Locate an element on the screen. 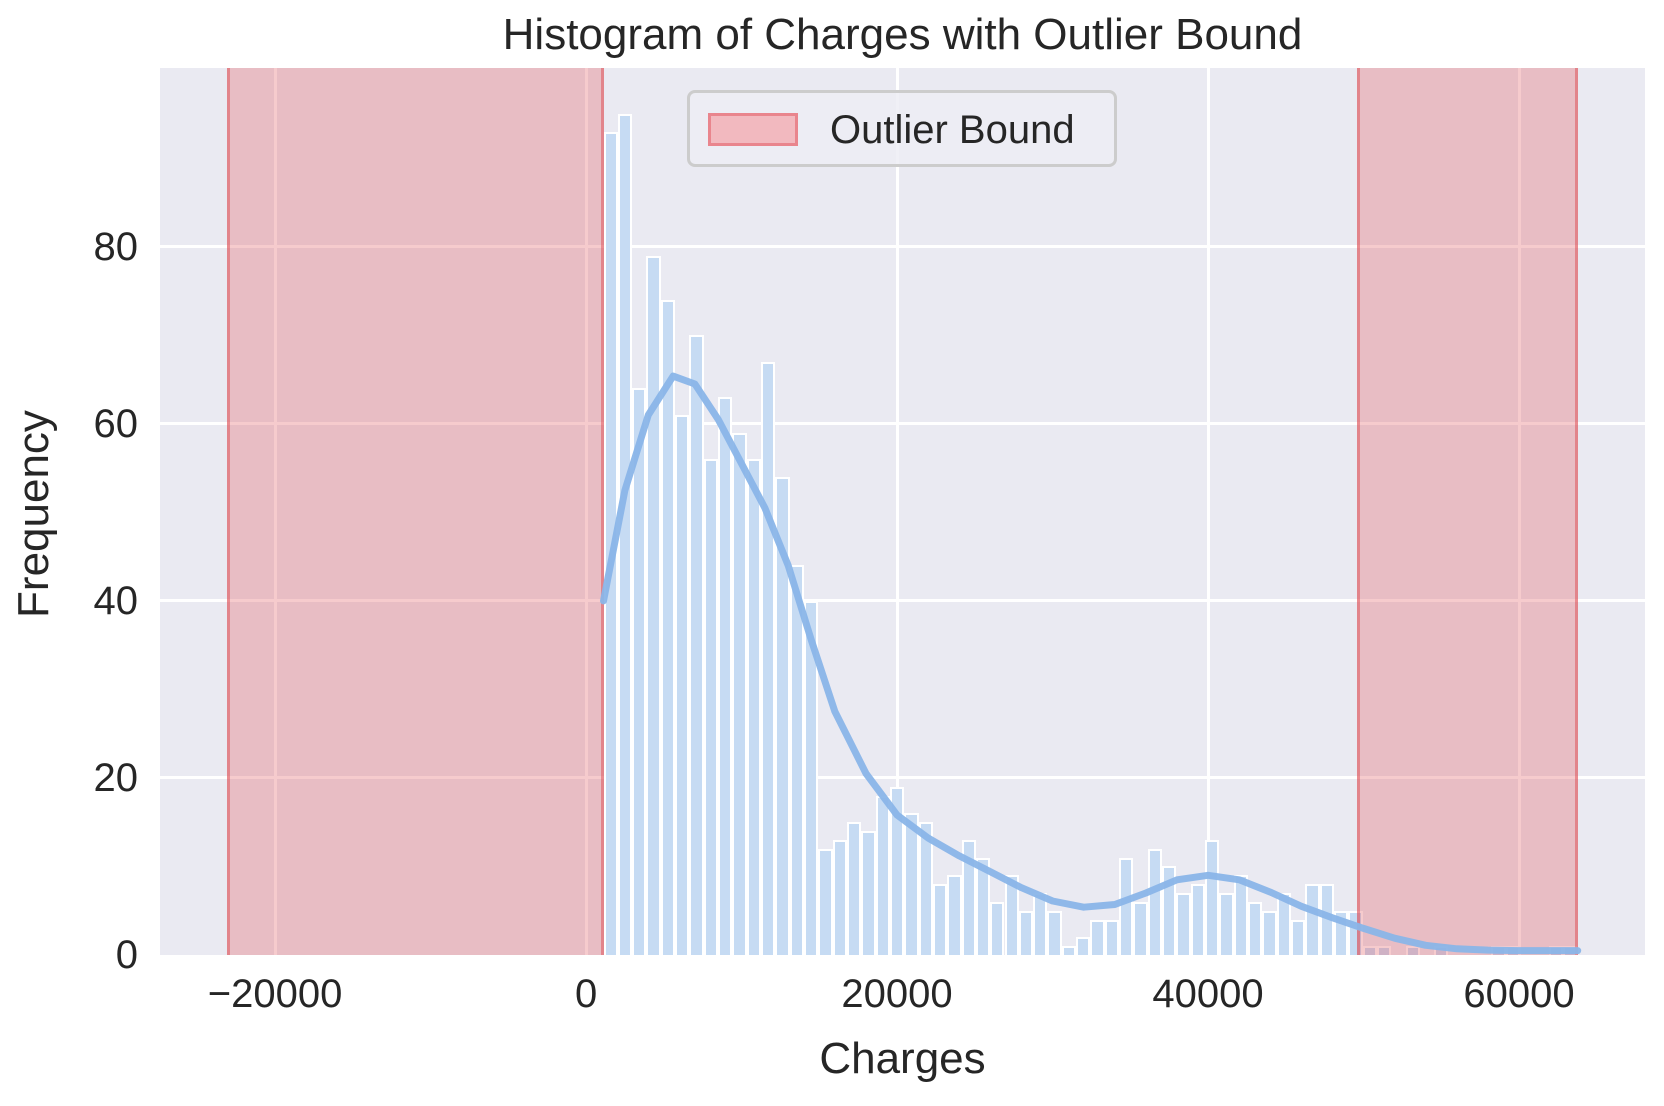 The image size is (1664, 1106). y-tick-label: 60 is located at coordinates (116, 423).